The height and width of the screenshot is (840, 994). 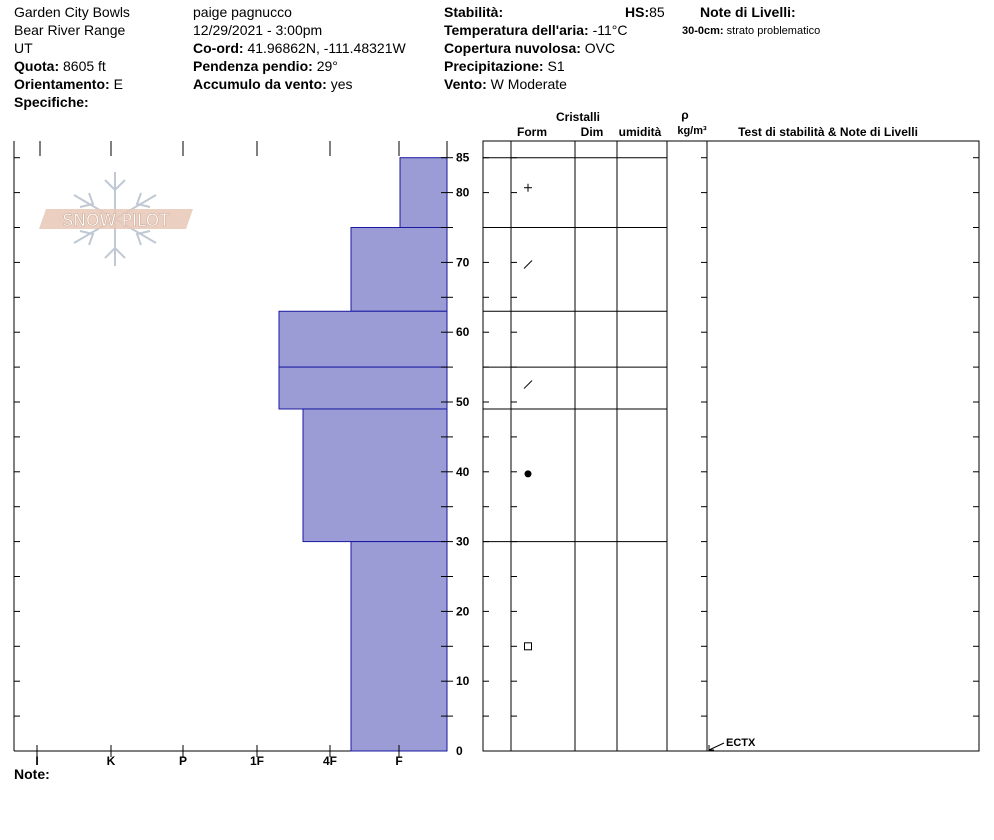 I want to click on elevation-value: 8605 ft, so click(x=84, y=66).